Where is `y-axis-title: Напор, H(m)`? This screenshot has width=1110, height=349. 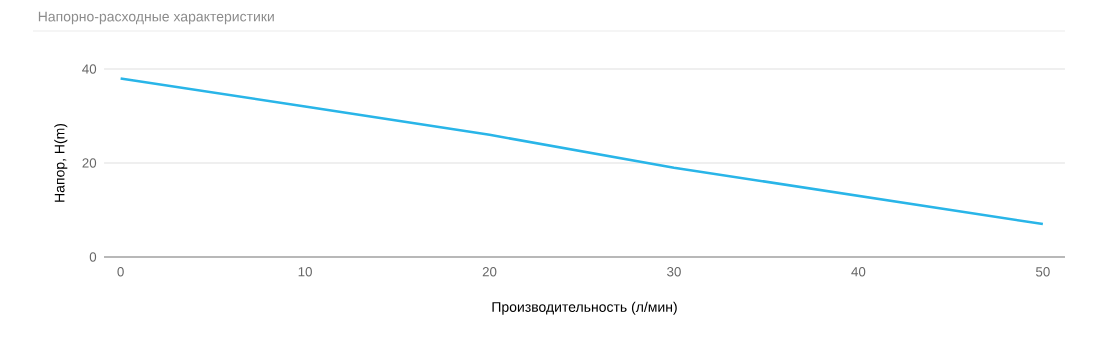 y-axis-title: Напор, H(m) is located at coordinates (61, 162).